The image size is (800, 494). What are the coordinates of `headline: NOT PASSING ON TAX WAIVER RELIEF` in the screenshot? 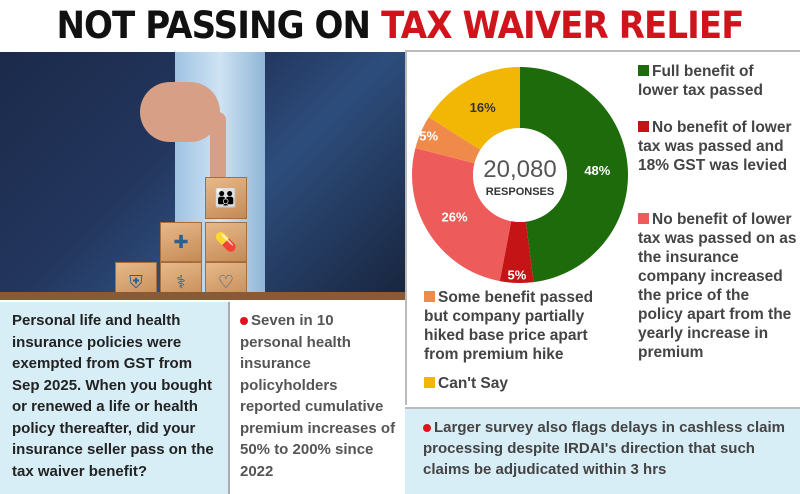 It's located at (400, 25).